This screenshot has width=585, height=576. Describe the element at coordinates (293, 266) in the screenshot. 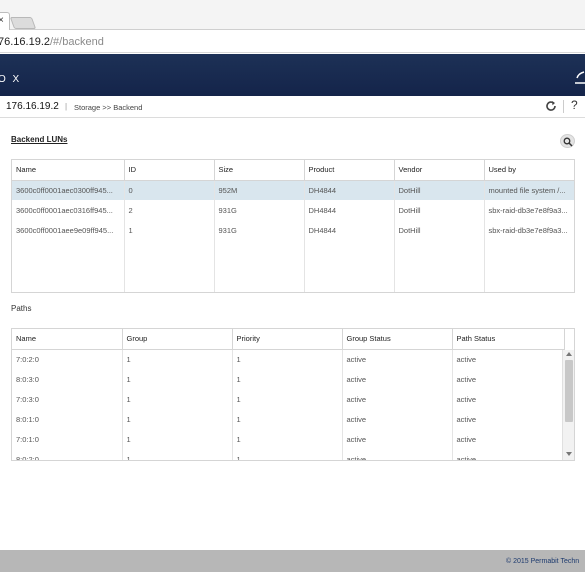

I see `table-empty-area` at that location.